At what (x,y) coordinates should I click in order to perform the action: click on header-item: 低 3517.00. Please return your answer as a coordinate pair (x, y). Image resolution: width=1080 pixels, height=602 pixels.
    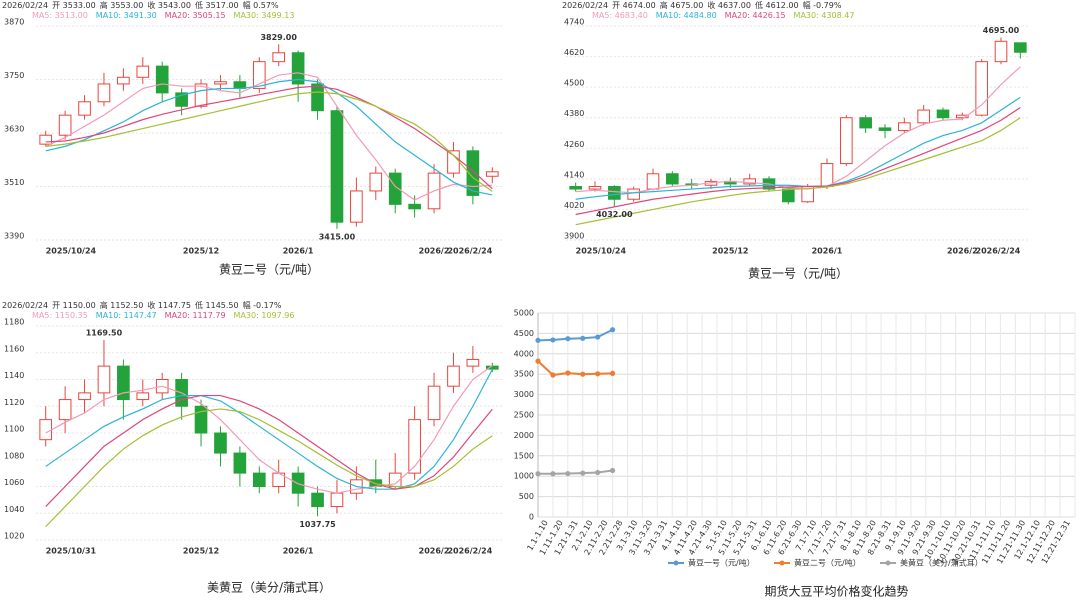
    Looking at the image, I should click on (217, 5).